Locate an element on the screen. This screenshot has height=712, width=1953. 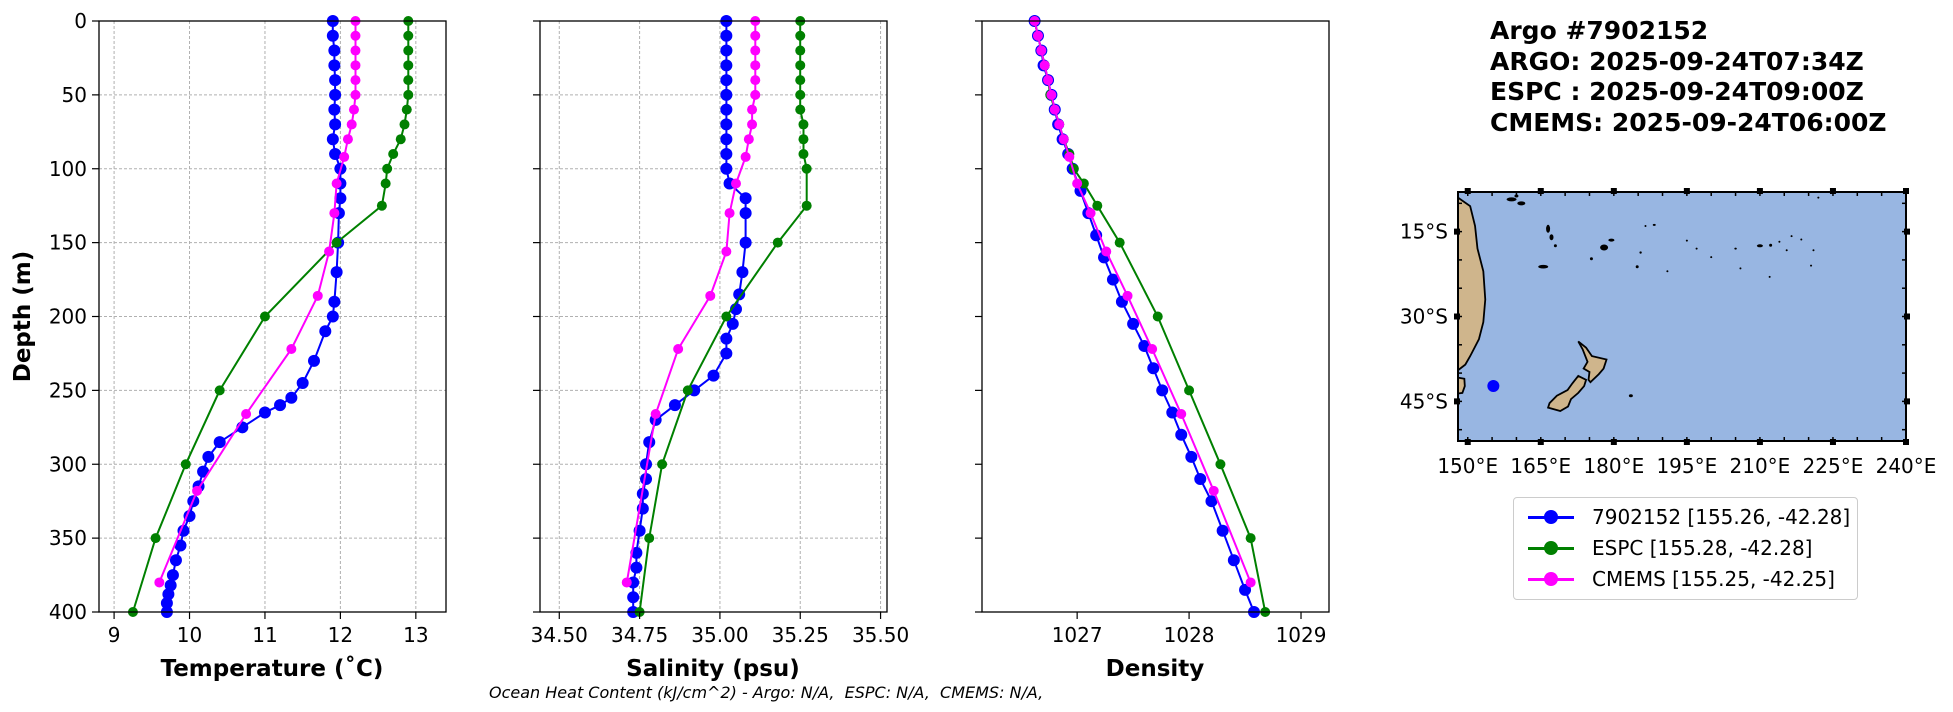
y-tick-label: 0 is located at coordinates (80, 21).